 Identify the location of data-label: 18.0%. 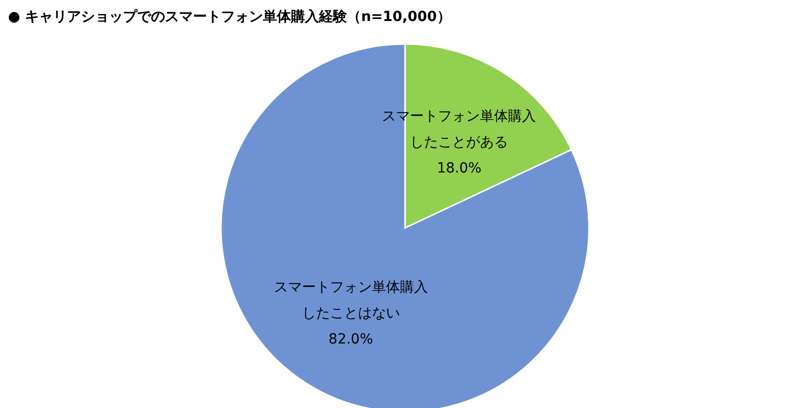
(459, 168).